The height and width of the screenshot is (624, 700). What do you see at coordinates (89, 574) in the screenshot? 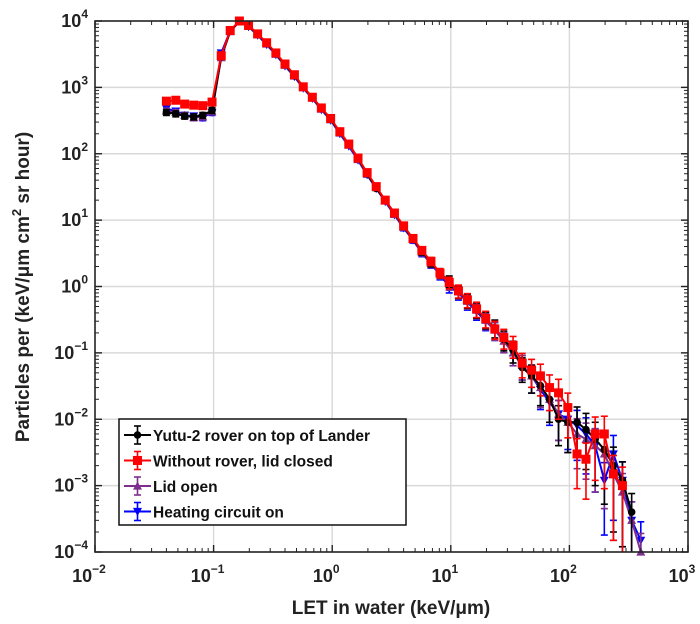
I see `x-tick-label: 10⁻²` at bounding box center [89, 574].